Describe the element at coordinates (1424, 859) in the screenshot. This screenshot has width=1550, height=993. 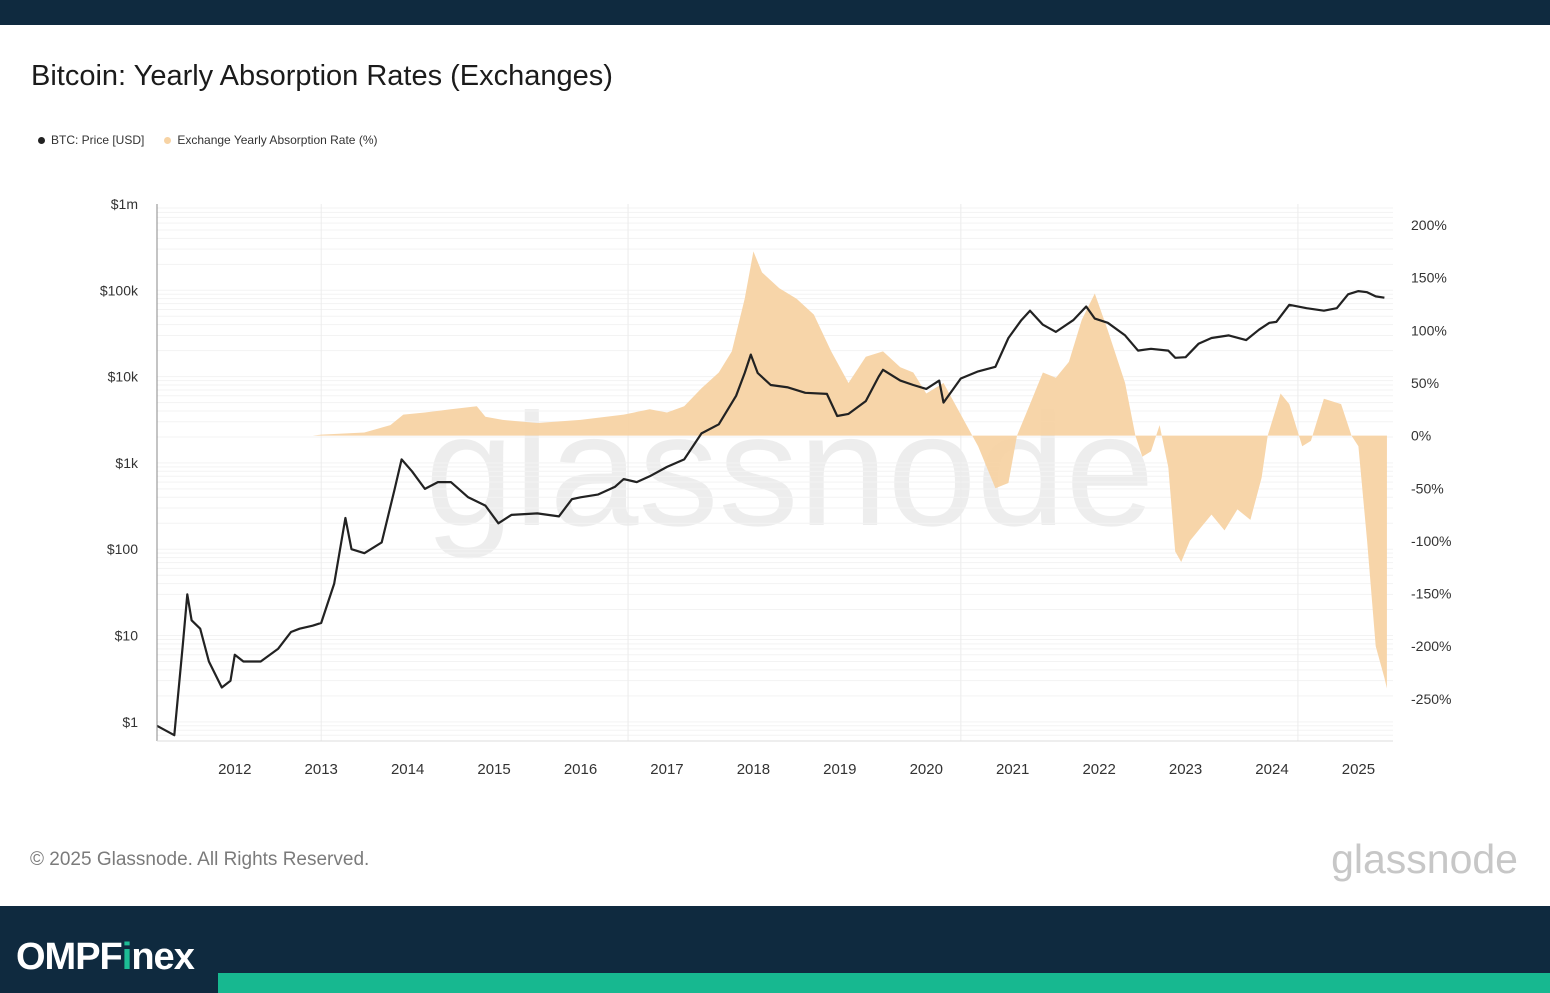
I see `glassnode-logo: glassnode` at that location.